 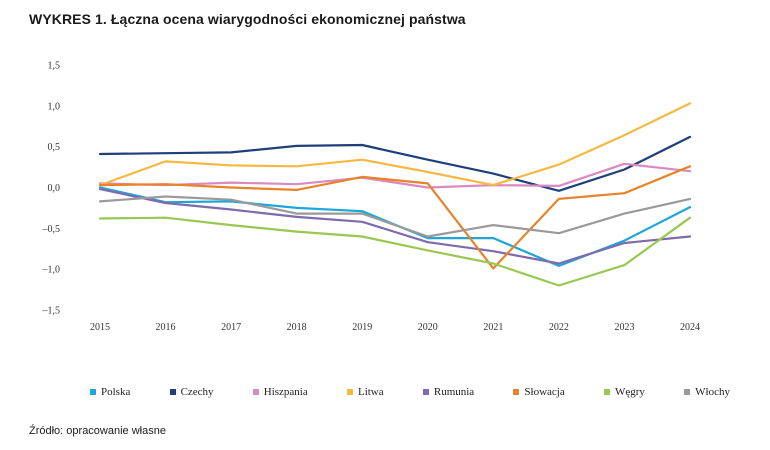 I want to click on x-tick-label: 2016, so click(x=166, y=327).